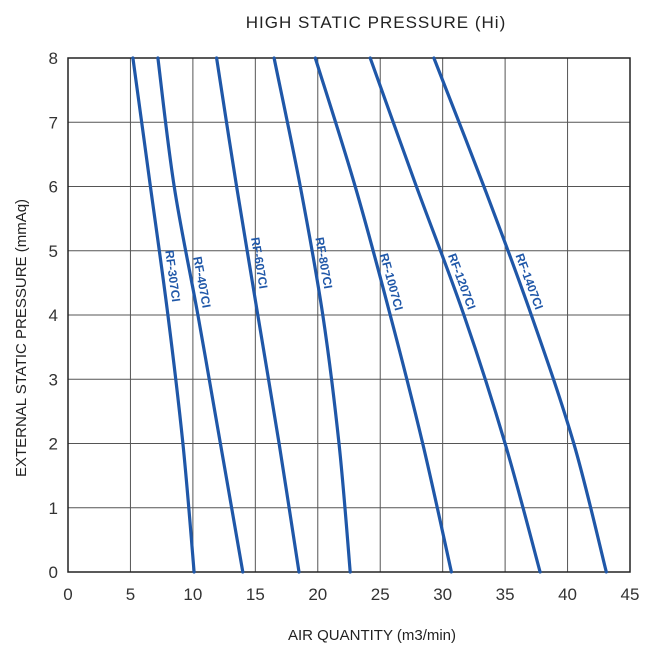 Image resolution: width=664 pixels, height=647 pixels. Describe the element at coordinates (630, 594) in the screenshot. I see `x-tick-label: 45` at that location.